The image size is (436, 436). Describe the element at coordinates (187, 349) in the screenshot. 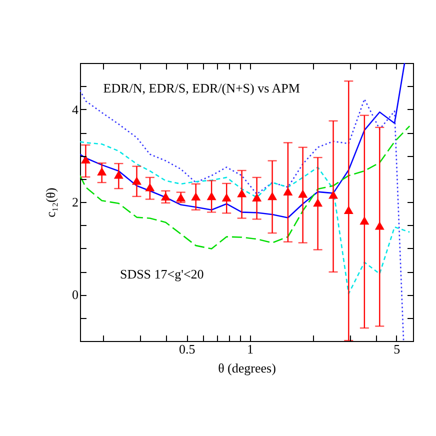

I see `x-tick-label: 0.5` at that location.